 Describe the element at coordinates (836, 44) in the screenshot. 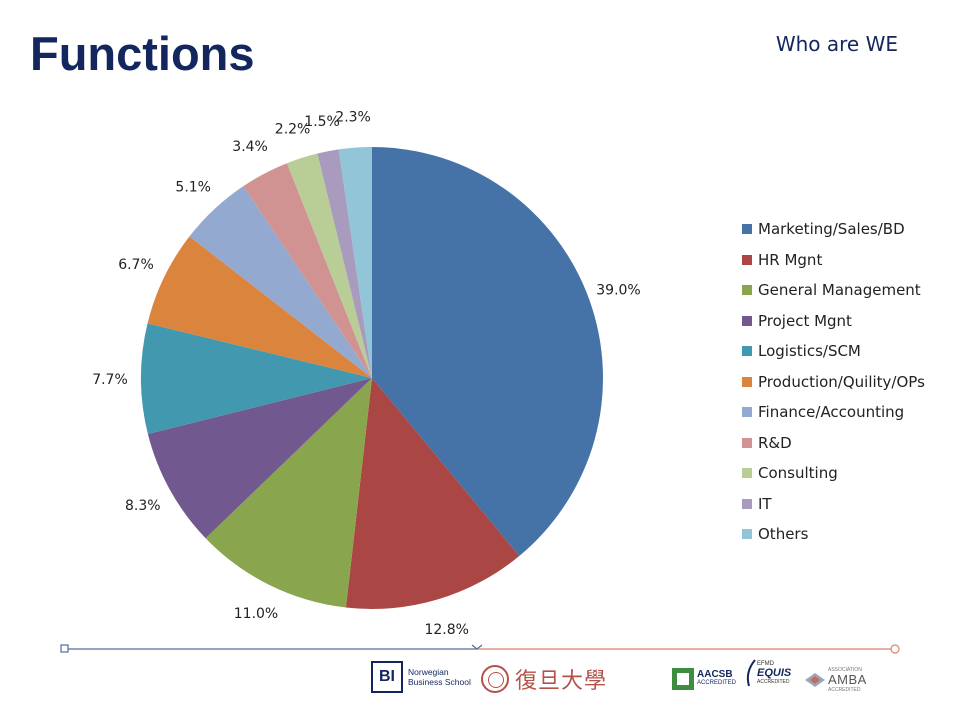

I see `section-label: Who are WE` at that location.